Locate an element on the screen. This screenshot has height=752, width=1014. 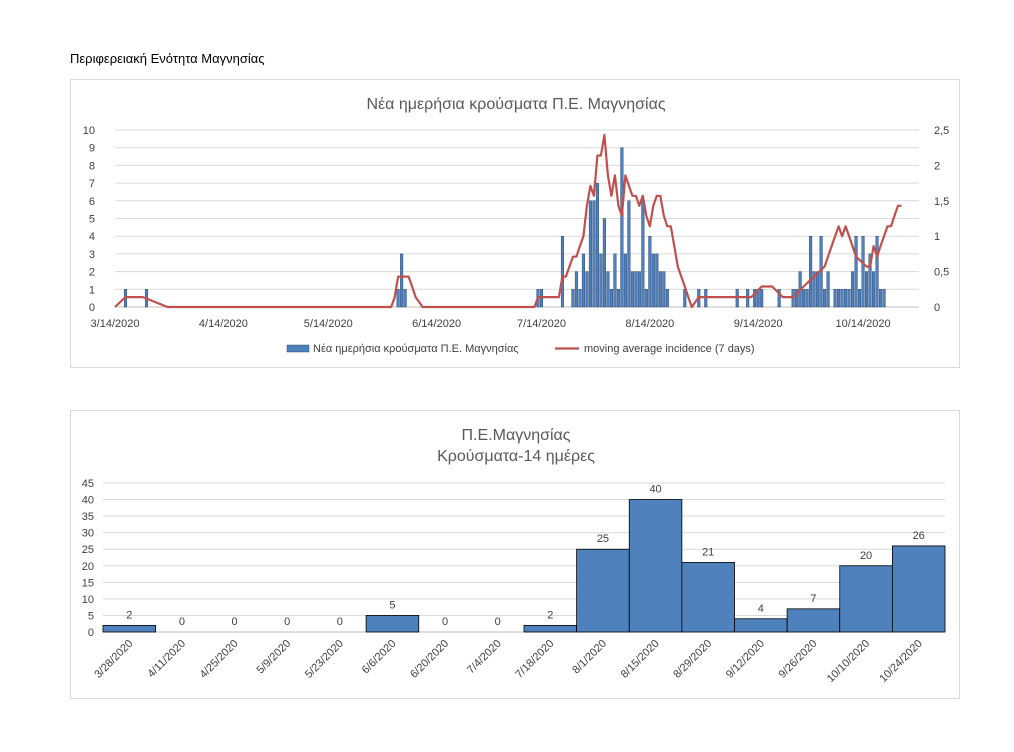
x-tick-label: 6/14/2020 is located at coordinates (436, 324).